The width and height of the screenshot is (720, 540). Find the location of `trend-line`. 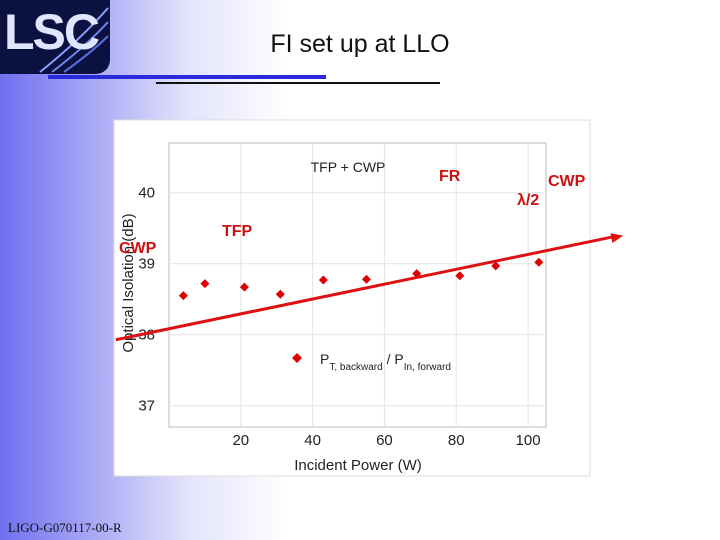

trend-line is located at coordinates (364, 288).